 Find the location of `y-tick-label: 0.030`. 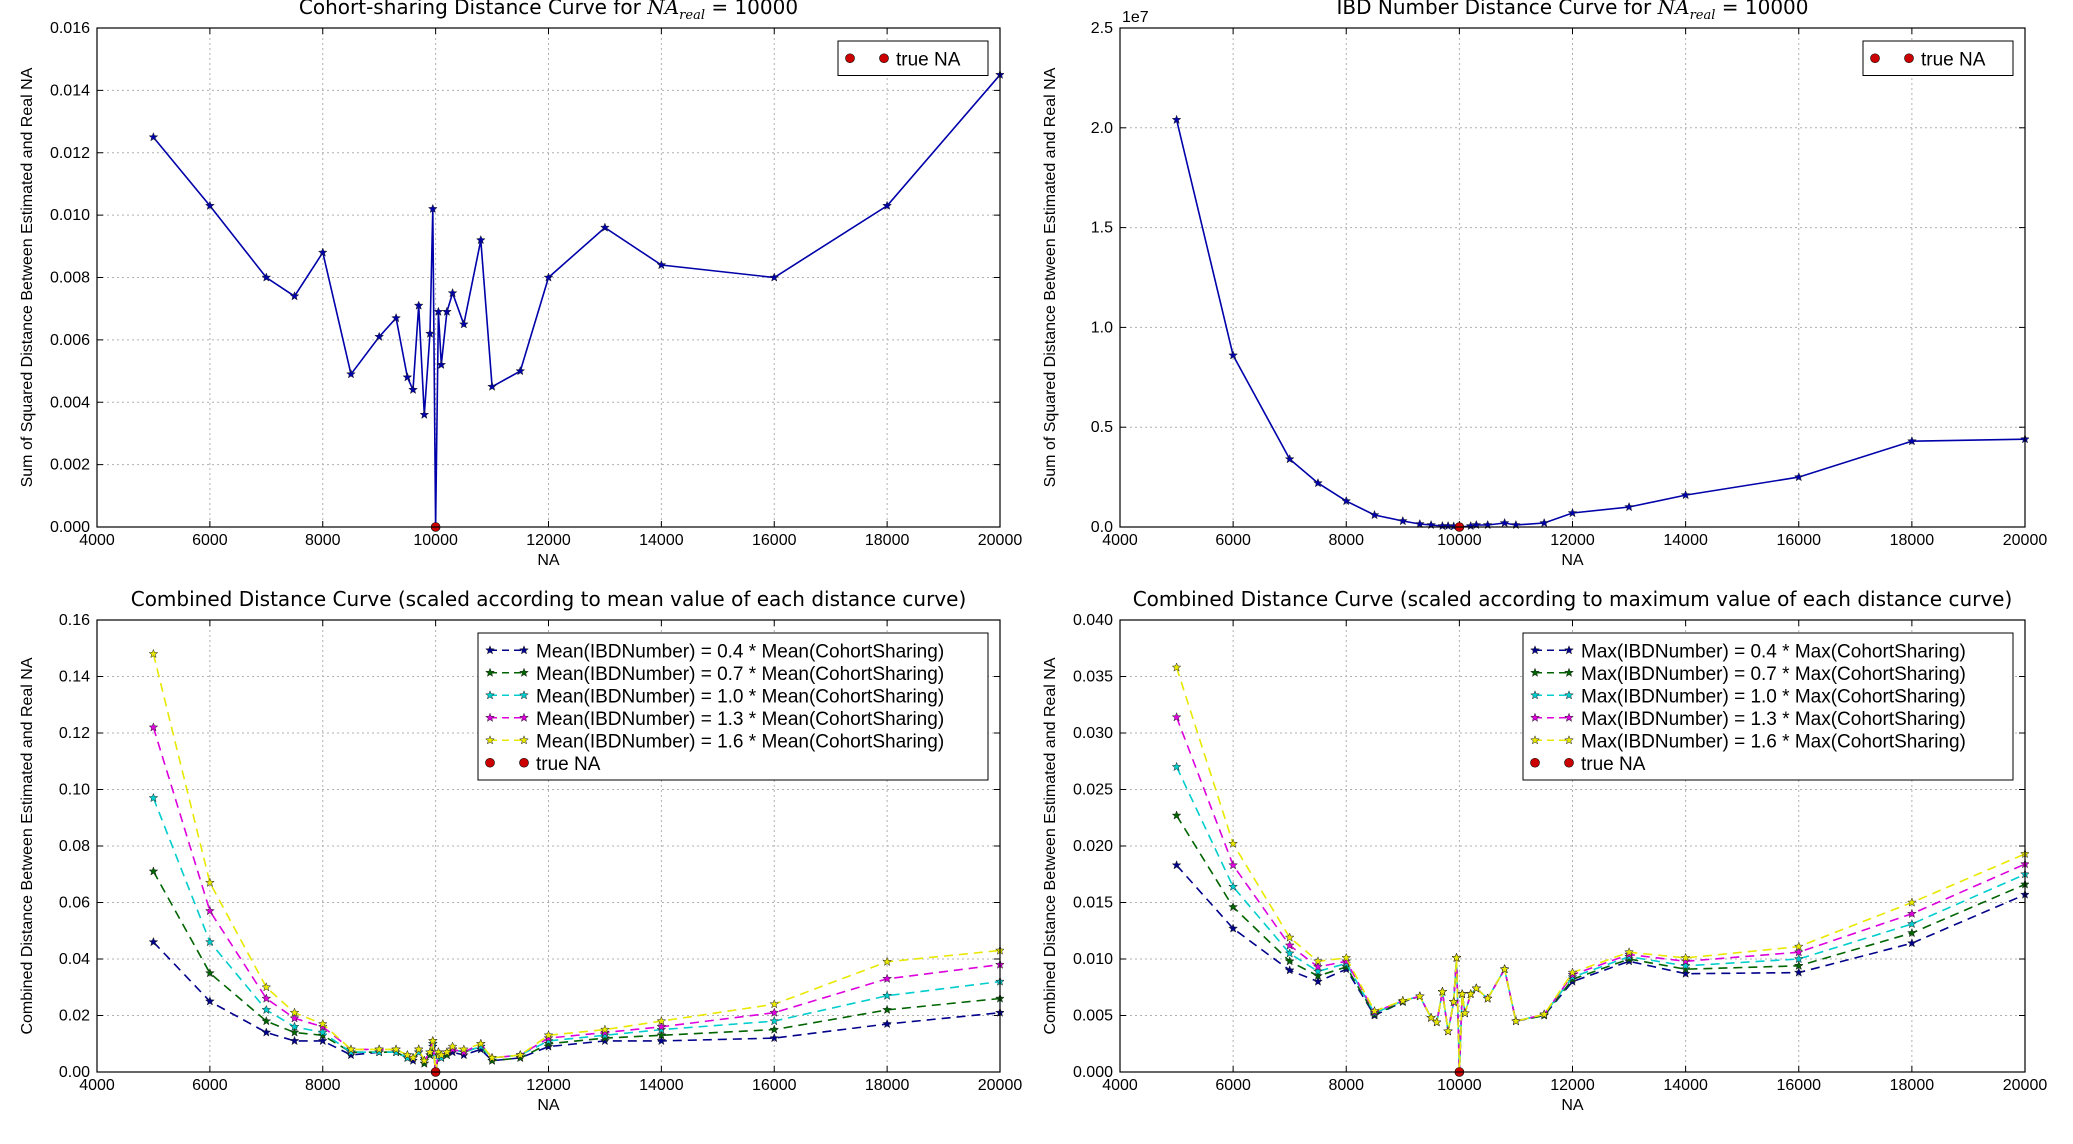

y-tick-label: 0.030 is located at coordinates (1093, 733).